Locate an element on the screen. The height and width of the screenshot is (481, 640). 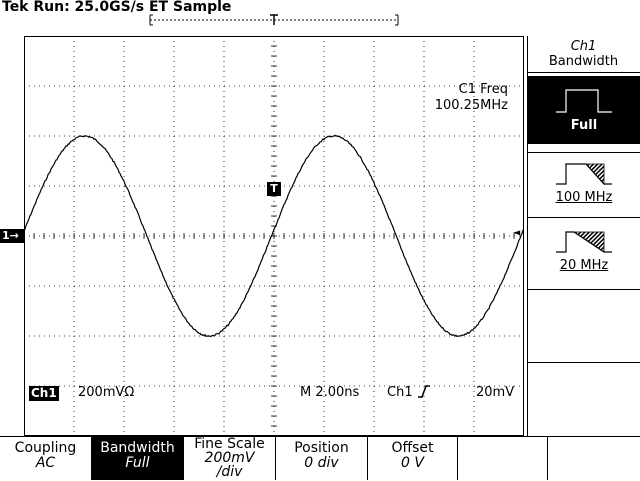
position-button: Position 0 div is located at coordinates (322, 458).